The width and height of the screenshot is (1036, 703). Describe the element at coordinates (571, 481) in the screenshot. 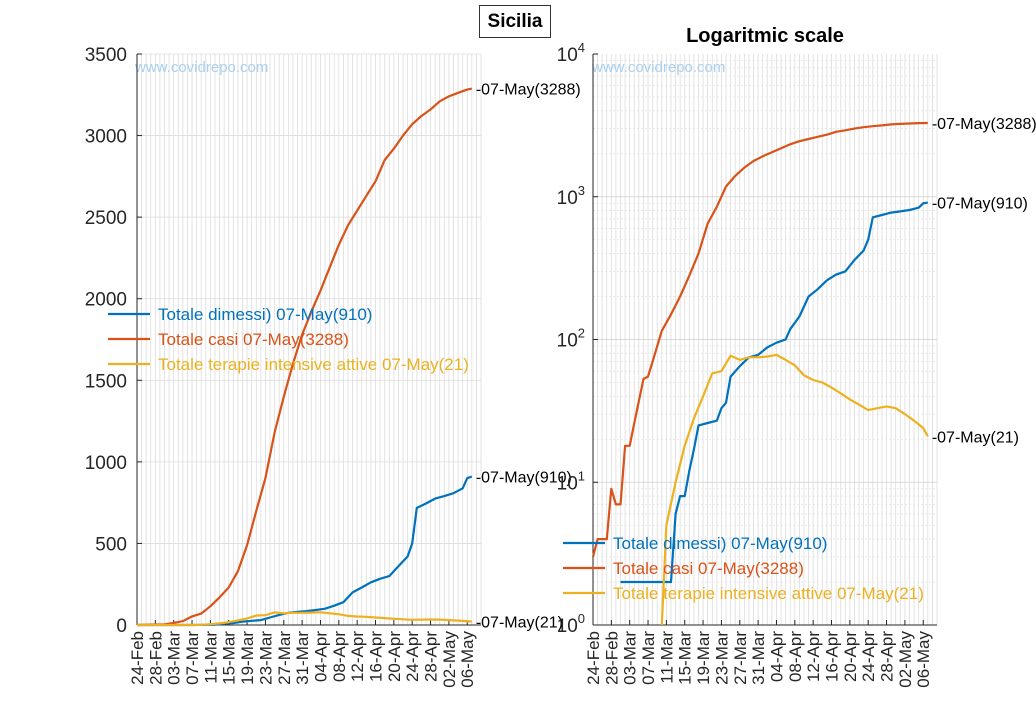

I see `y-tick-label: 10¹` at that location.